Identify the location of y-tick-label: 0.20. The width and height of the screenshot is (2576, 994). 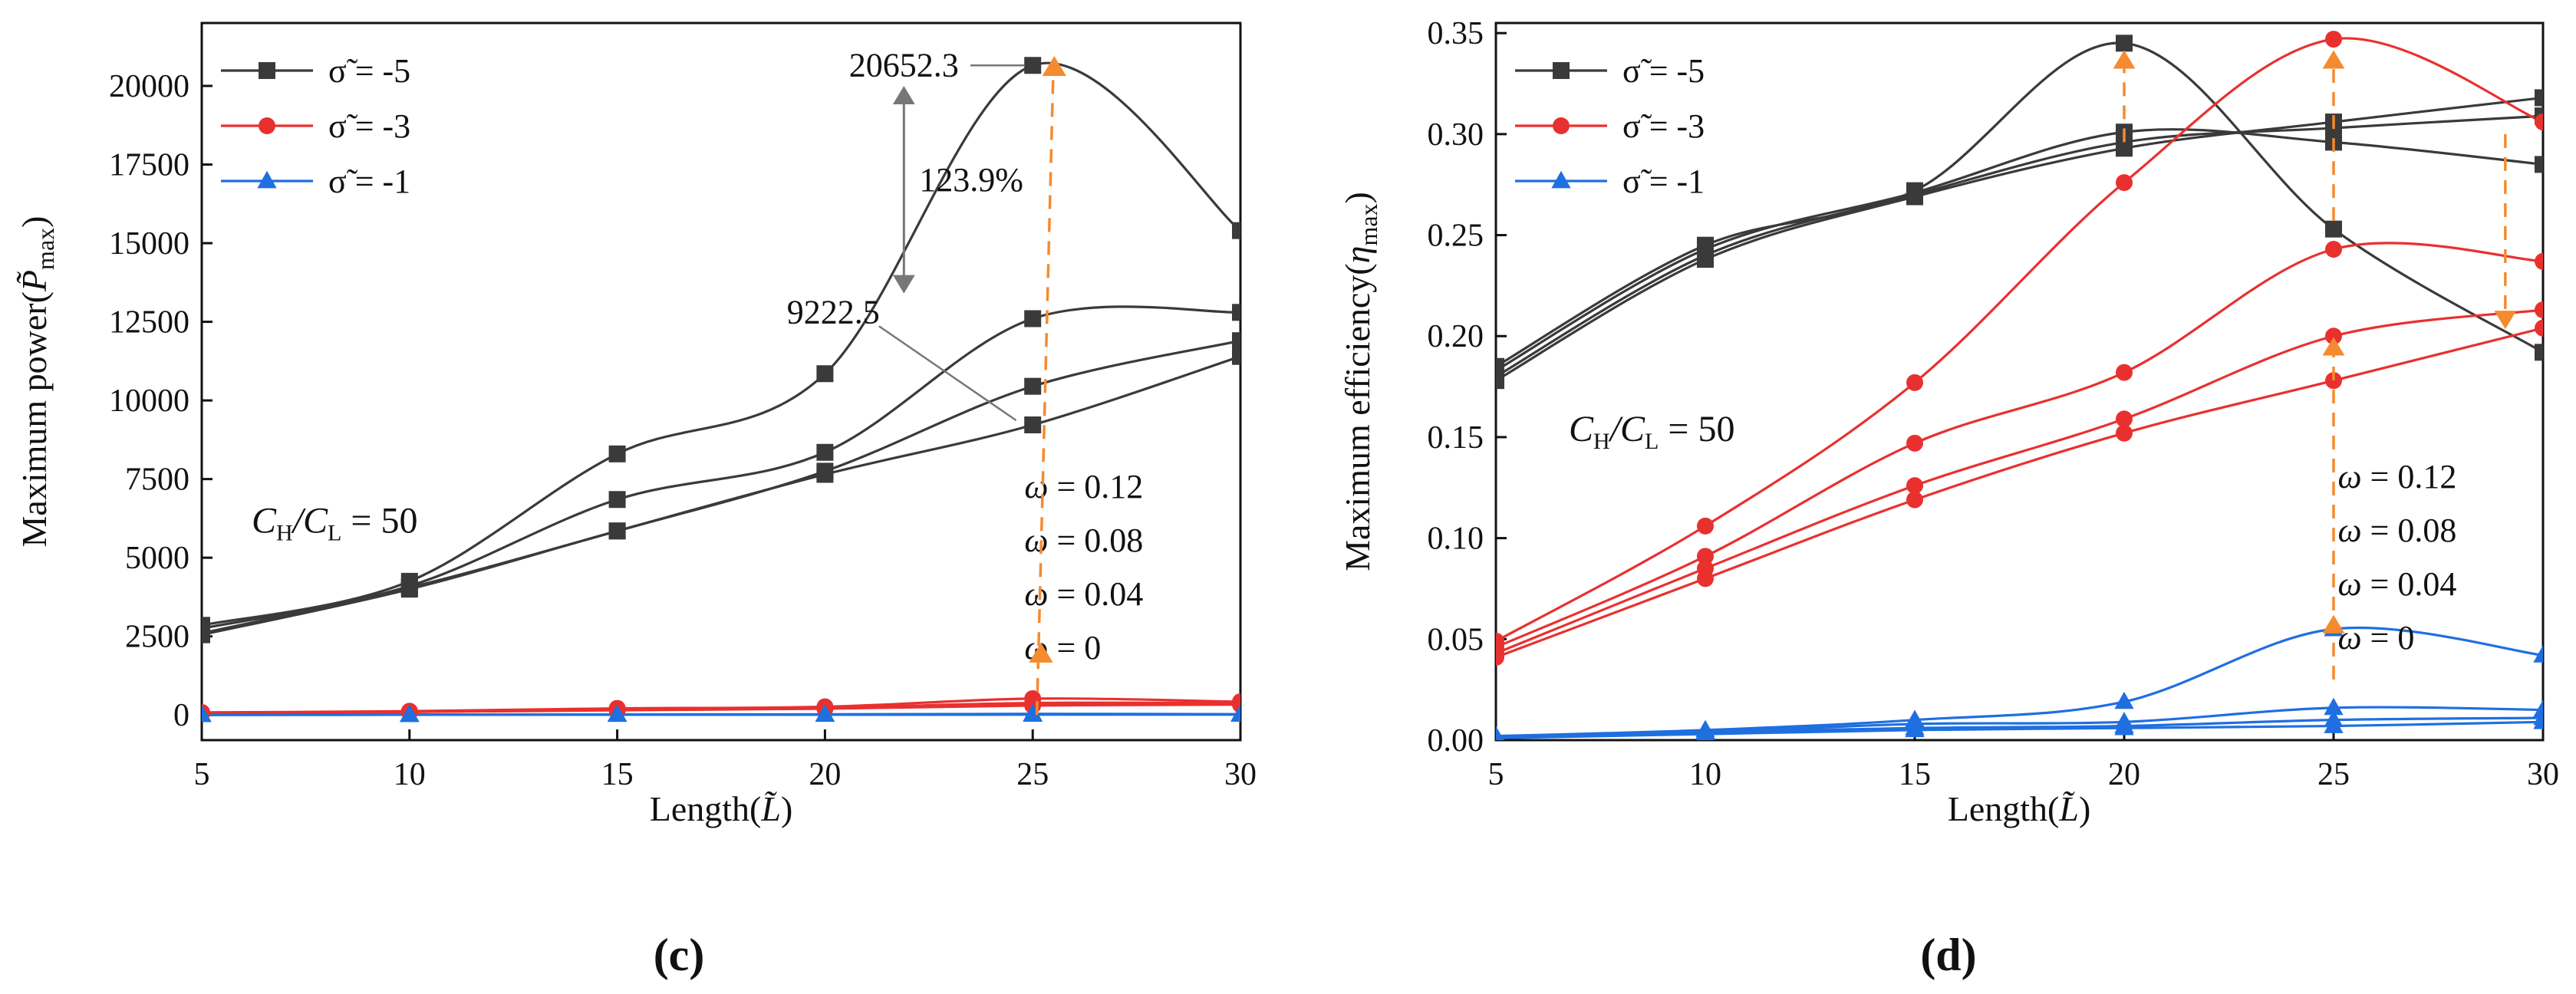
(1456, 337).